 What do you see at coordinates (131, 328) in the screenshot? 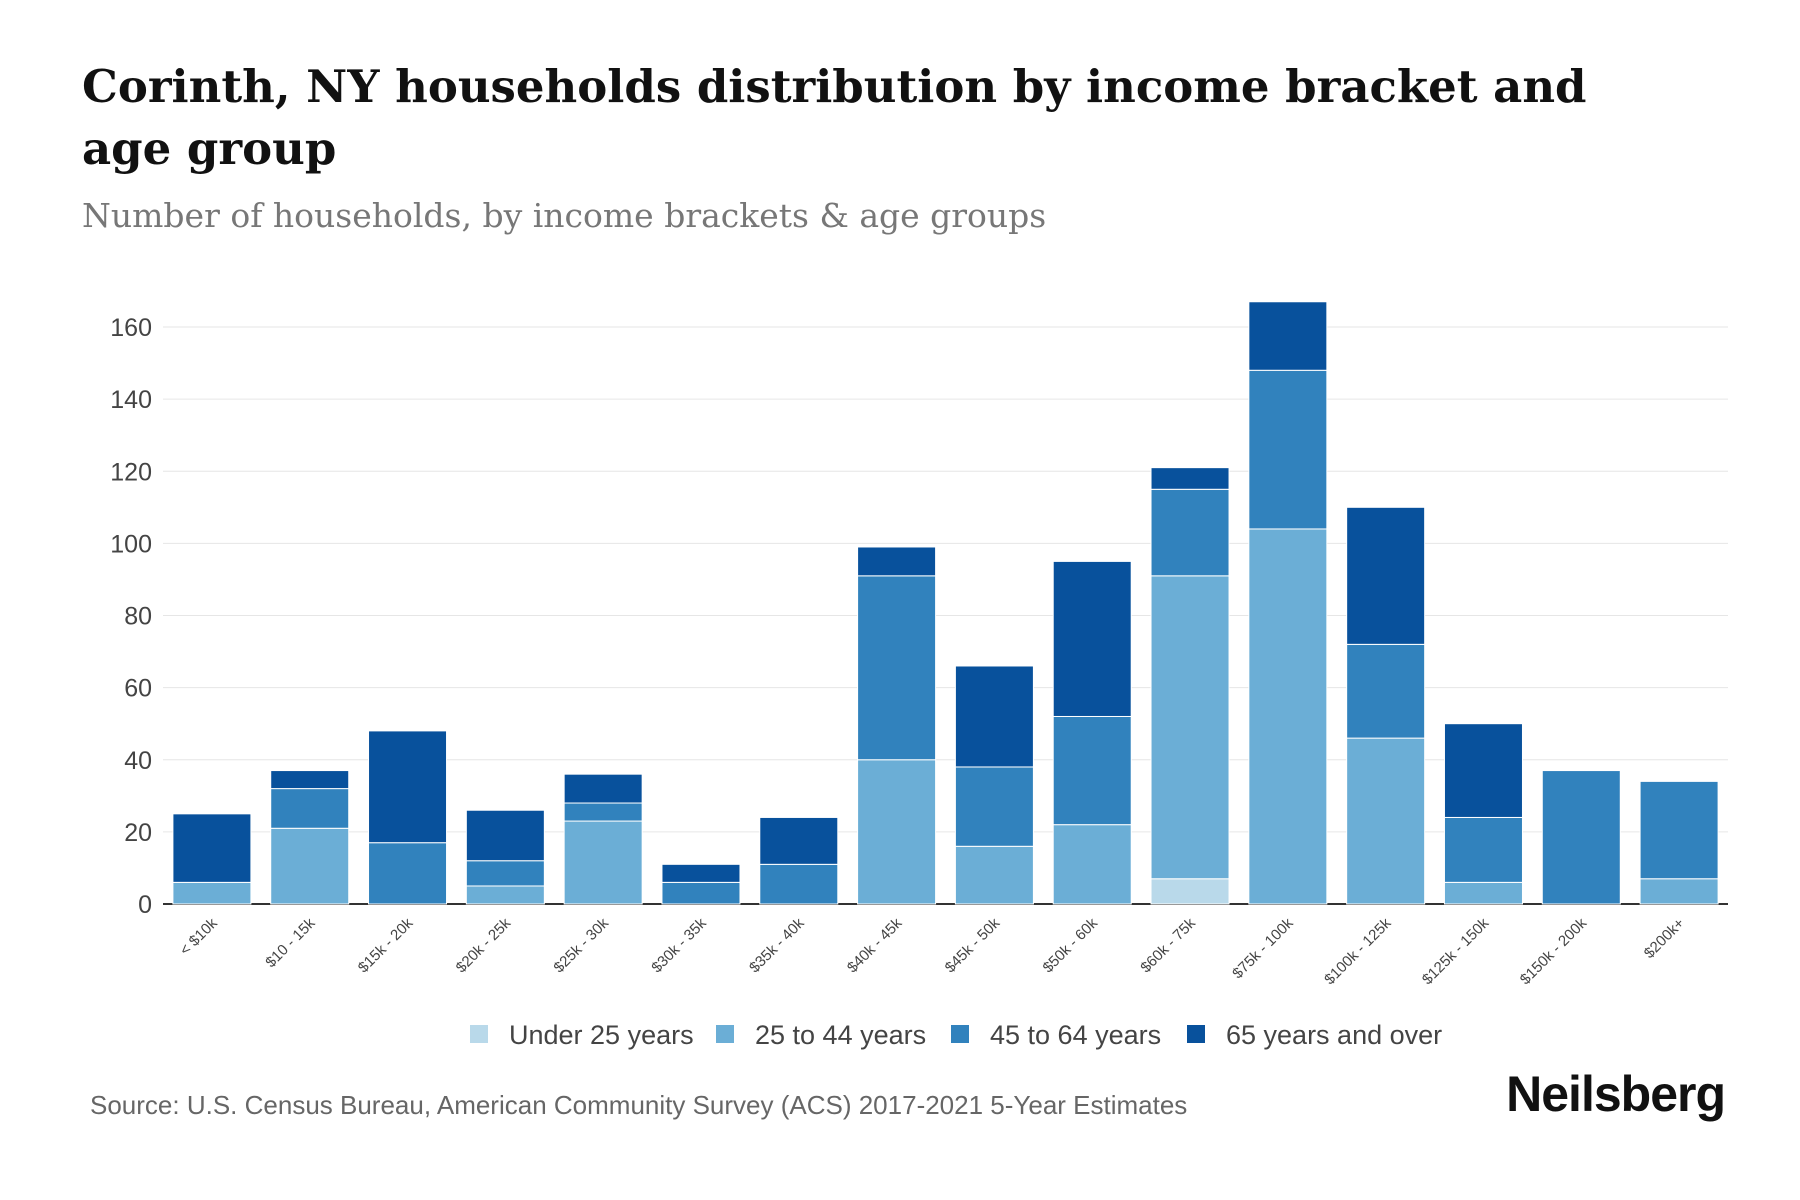
I see `y-tick-label: 160` at bounding box center [131, 328].